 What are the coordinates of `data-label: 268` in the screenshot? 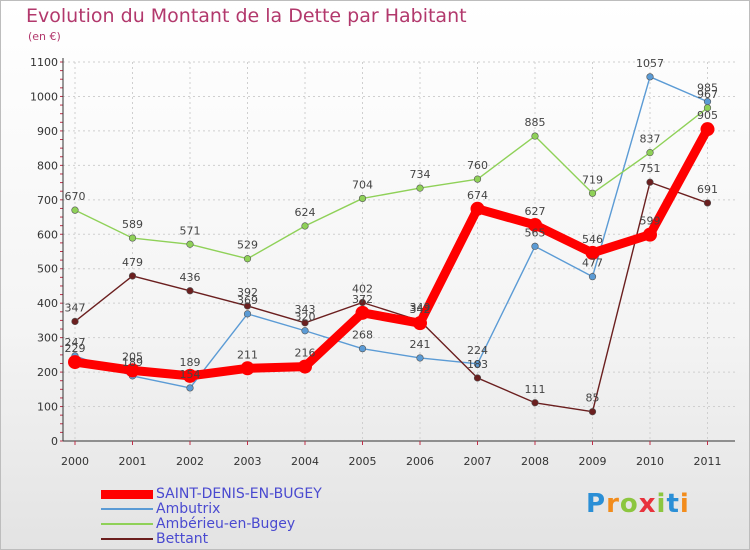 It's located at (362, 335).